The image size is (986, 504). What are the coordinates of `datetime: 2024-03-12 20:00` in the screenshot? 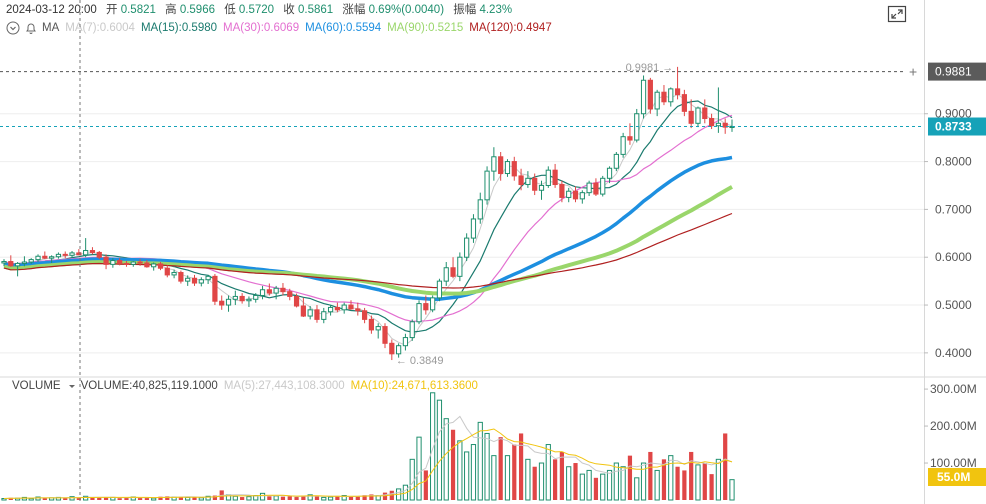 It's located at (51, 10).